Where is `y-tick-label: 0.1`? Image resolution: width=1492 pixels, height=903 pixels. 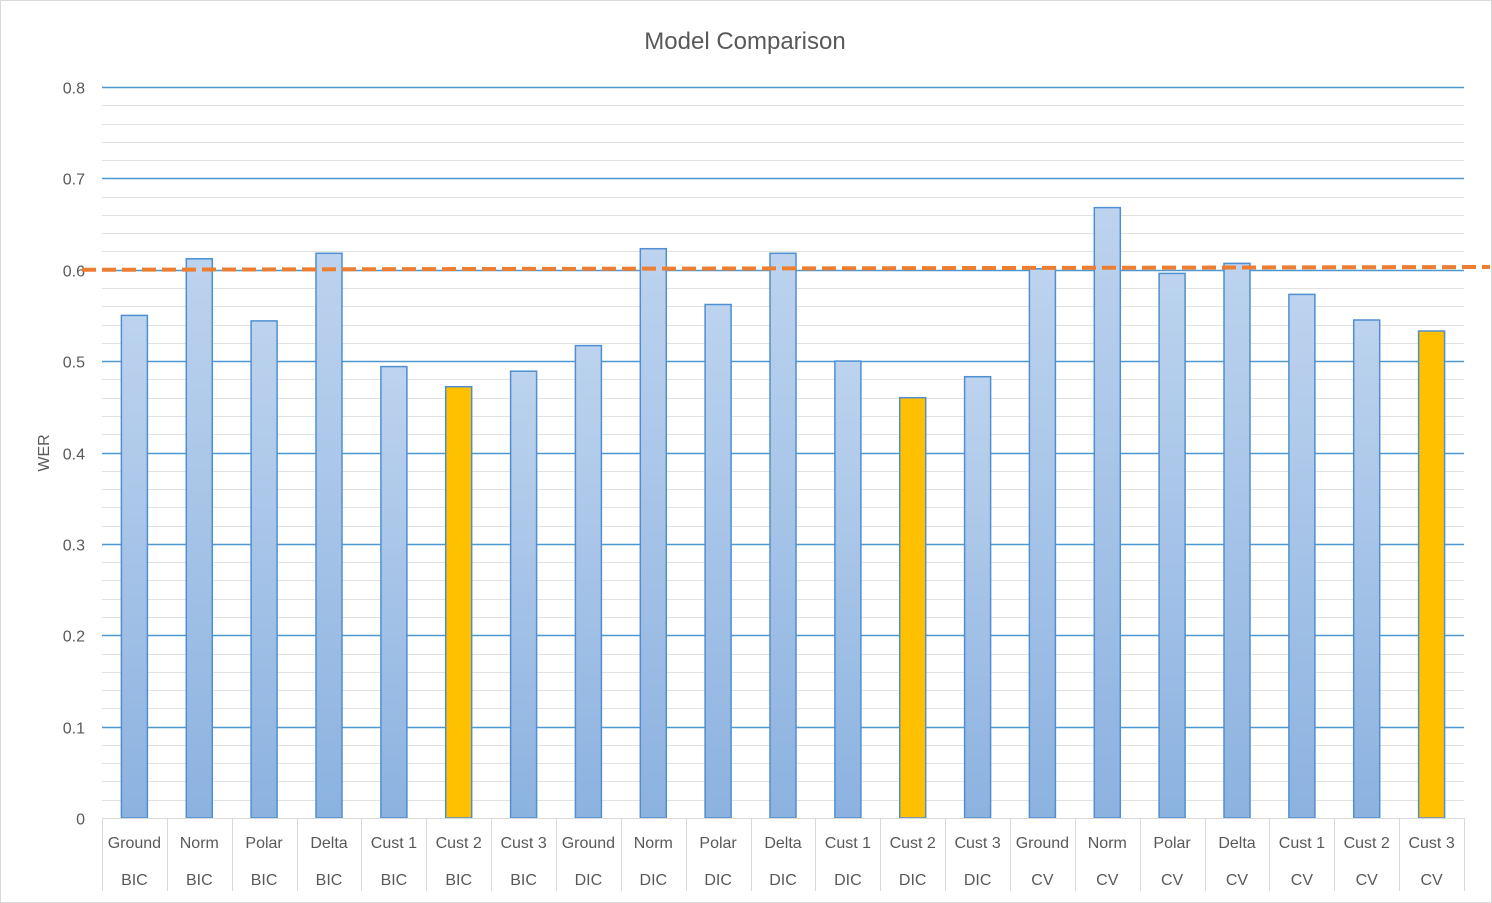
y-tick-label: 0.1 is located at coordinates (74, 729).